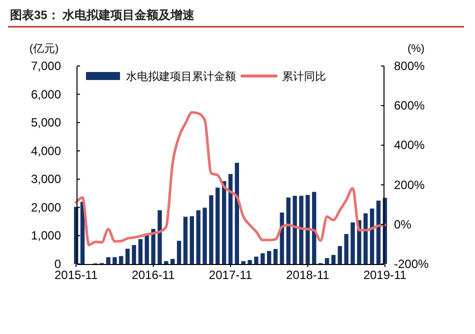 The image size is (475, 334). What do you see at coordinates (46, 207) in the screenshot?
I see `y-tick-label: 2,000` at bounding box center [46, 207].